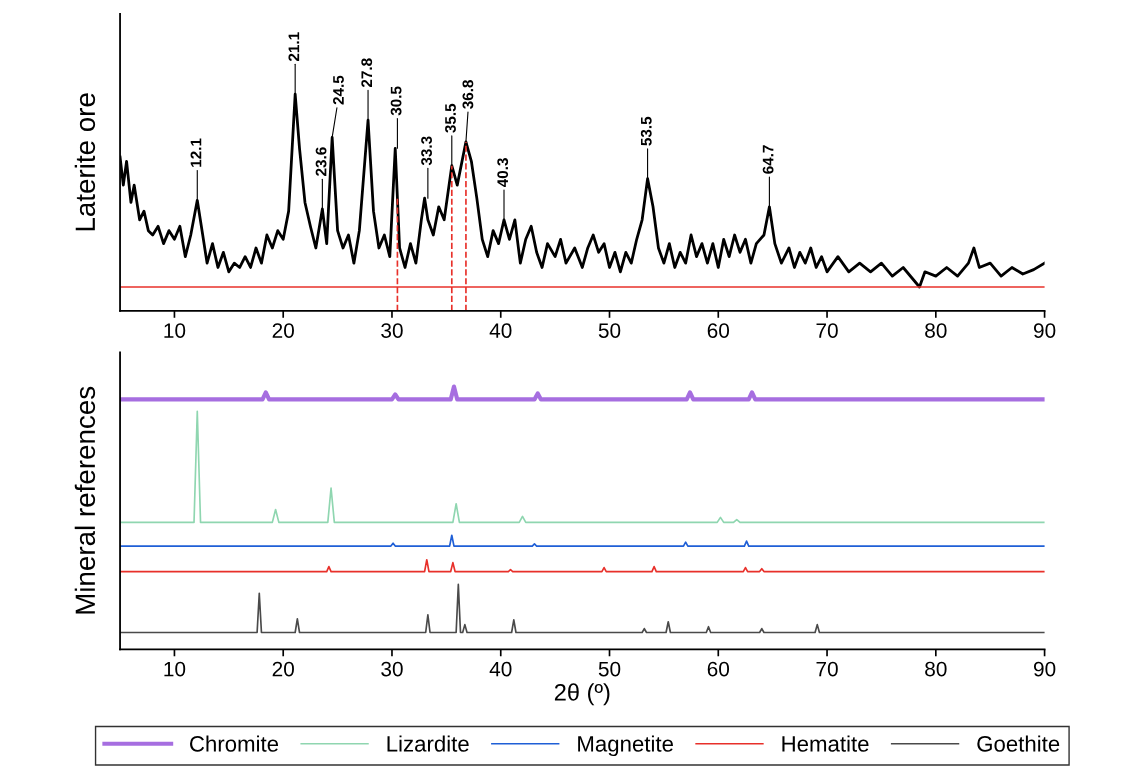  Describe the element at coordinates (294, 47) in the screenshot. I see `annotation: 21.1` at that location.